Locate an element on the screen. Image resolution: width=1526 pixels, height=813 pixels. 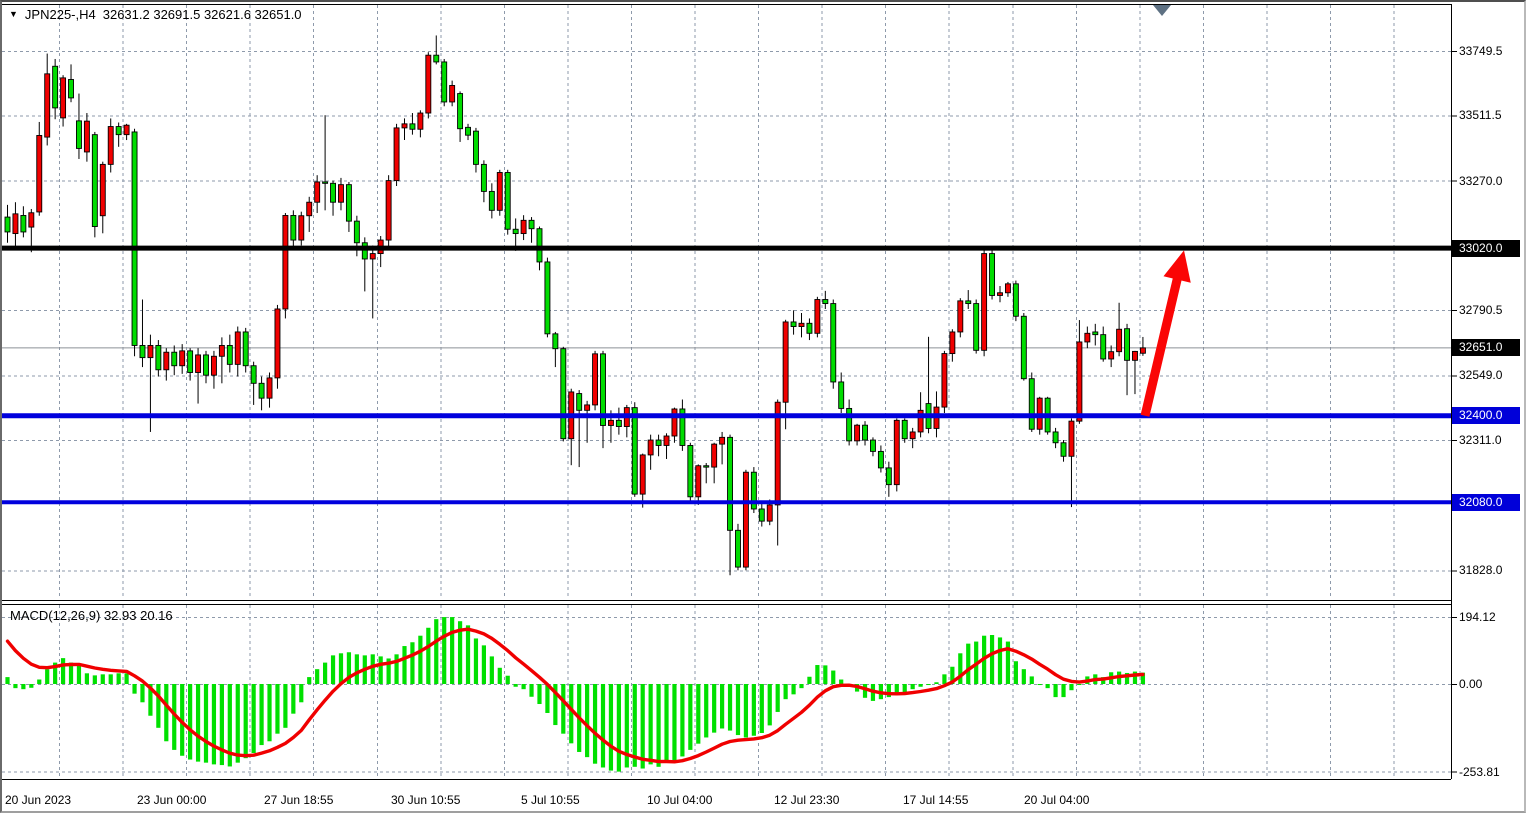
symbol-period-label: JPN225-,H4 is located at coordinates (60, 14).